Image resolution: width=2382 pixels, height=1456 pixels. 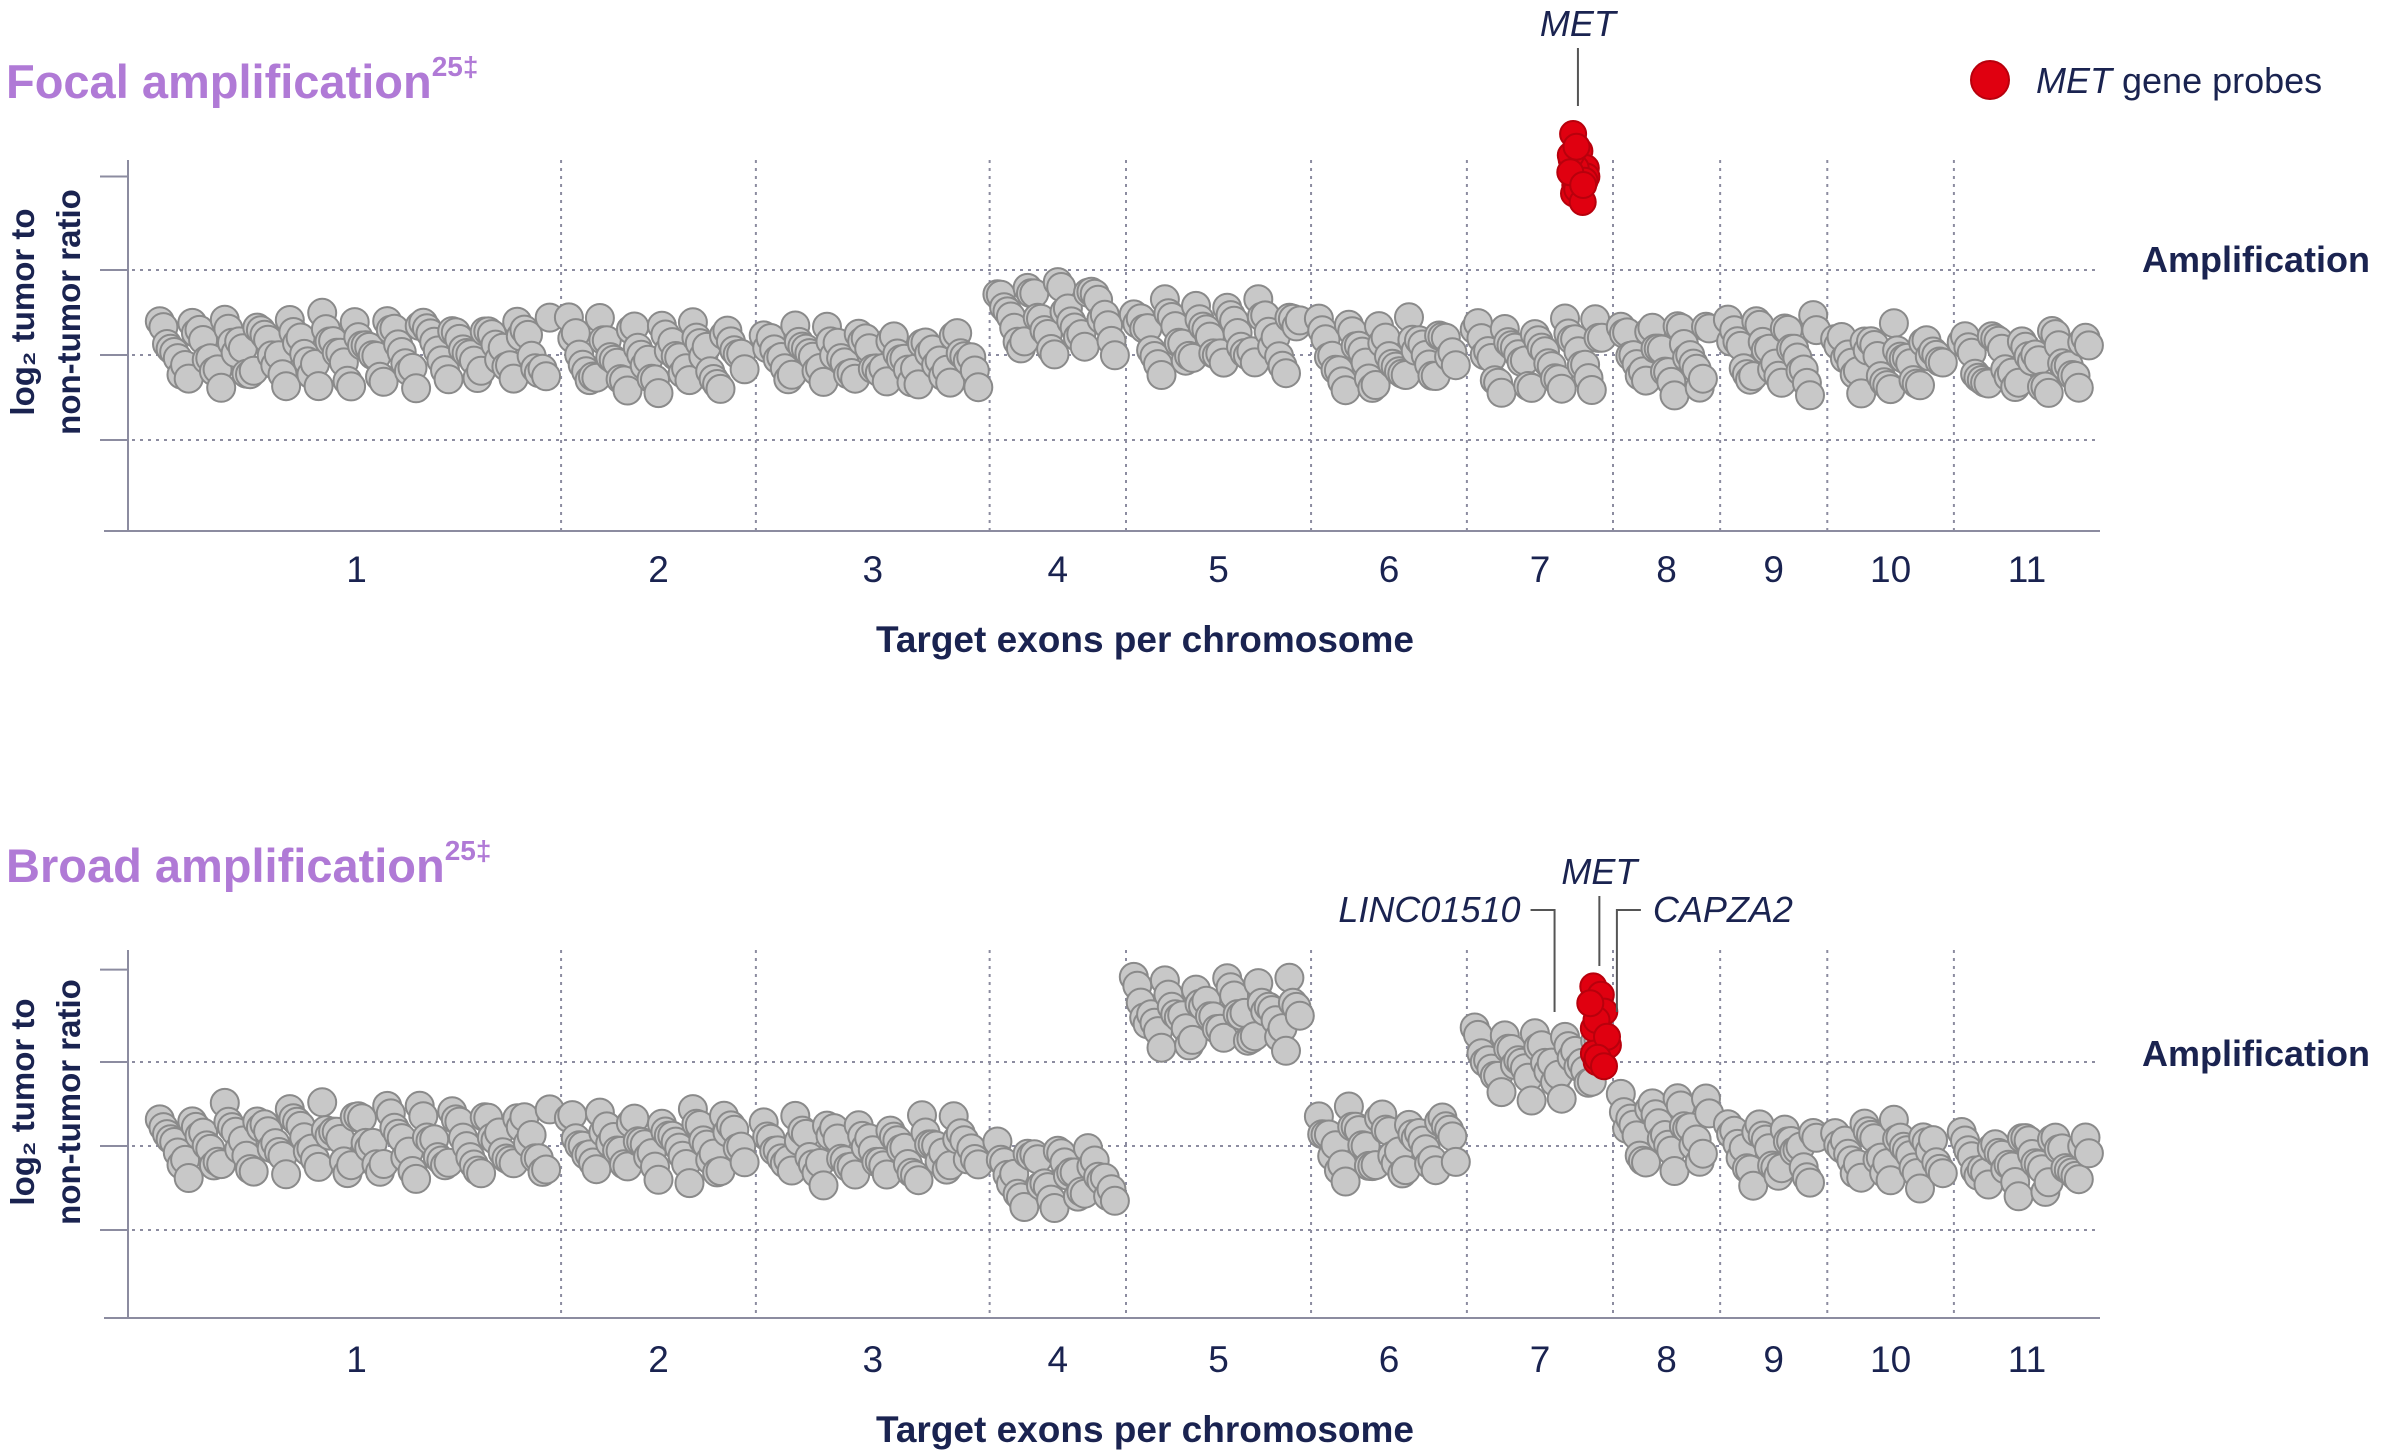 What do you see at coordinates (1666, 569) in the screenshot?
I see `x-tick-label: 8` at bounding box center [1666, 569].